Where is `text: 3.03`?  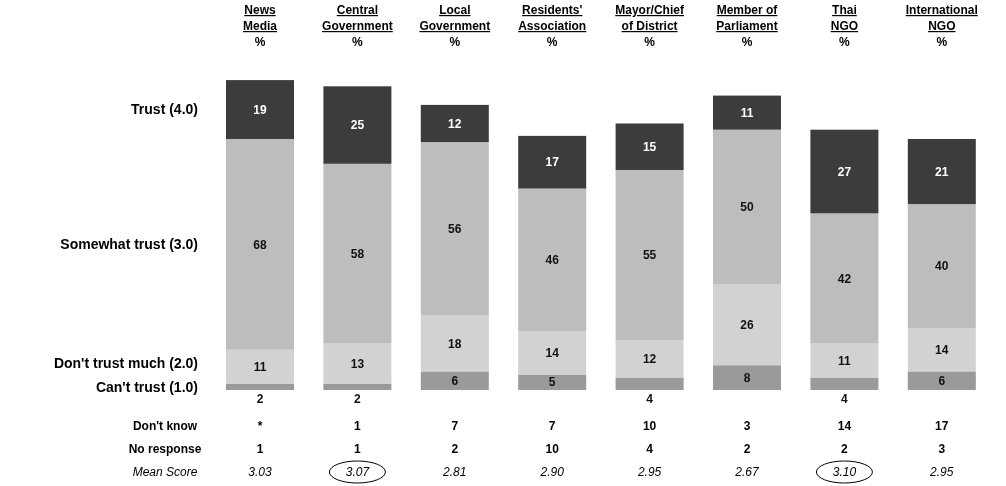 text: 3.03 is located at coordinates (260, 472).